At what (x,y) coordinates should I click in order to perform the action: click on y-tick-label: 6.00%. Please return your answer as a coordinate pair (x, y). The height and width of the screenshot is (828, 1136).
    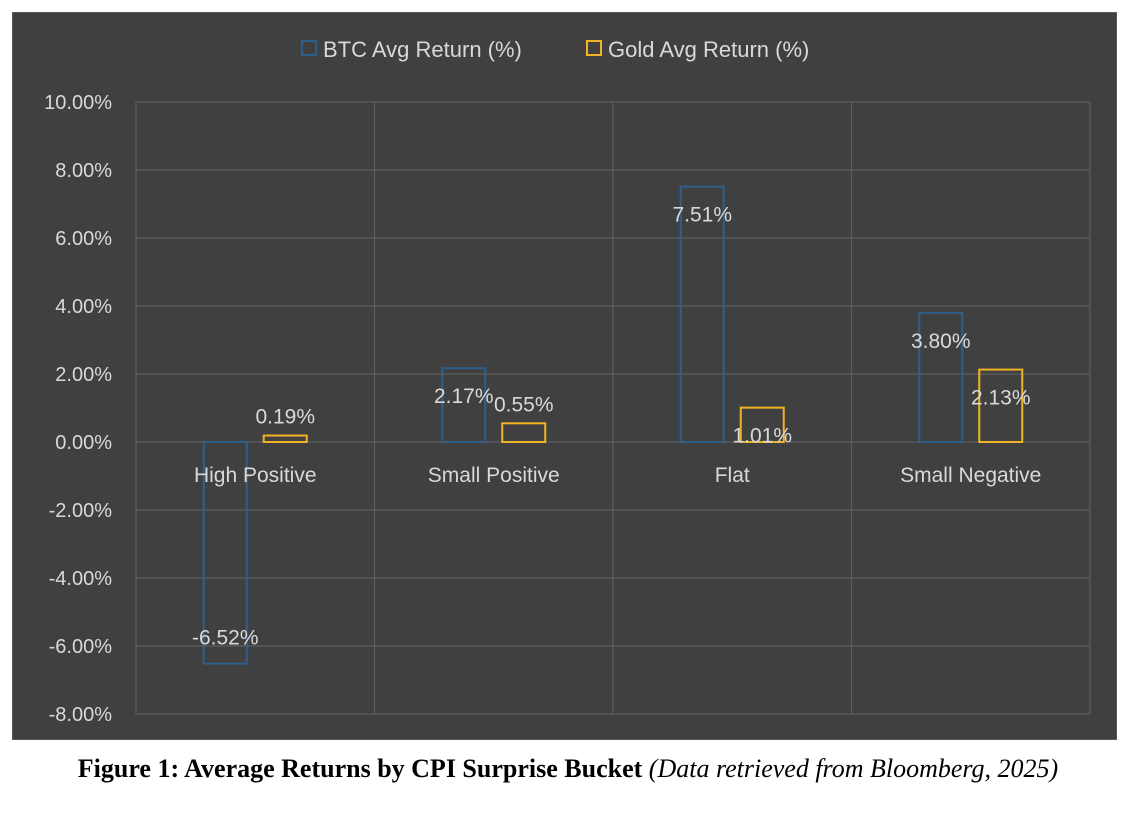
    Looking at the image, I should click on (83, 239).